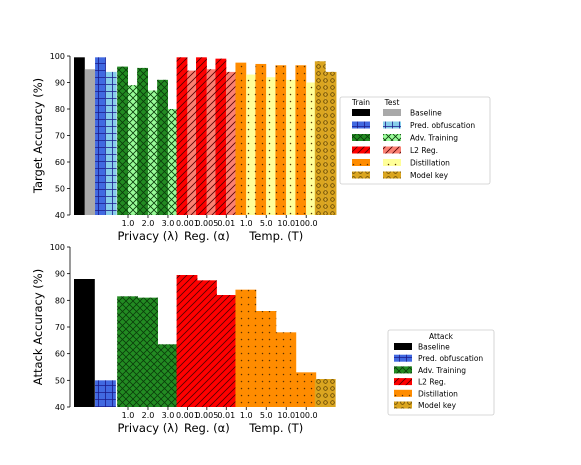 The width and height of the screenshot is (581, 465). Describe the element at coordinates (57, 56) in the screenshot. I see `y-tick-label: 100` at that location.